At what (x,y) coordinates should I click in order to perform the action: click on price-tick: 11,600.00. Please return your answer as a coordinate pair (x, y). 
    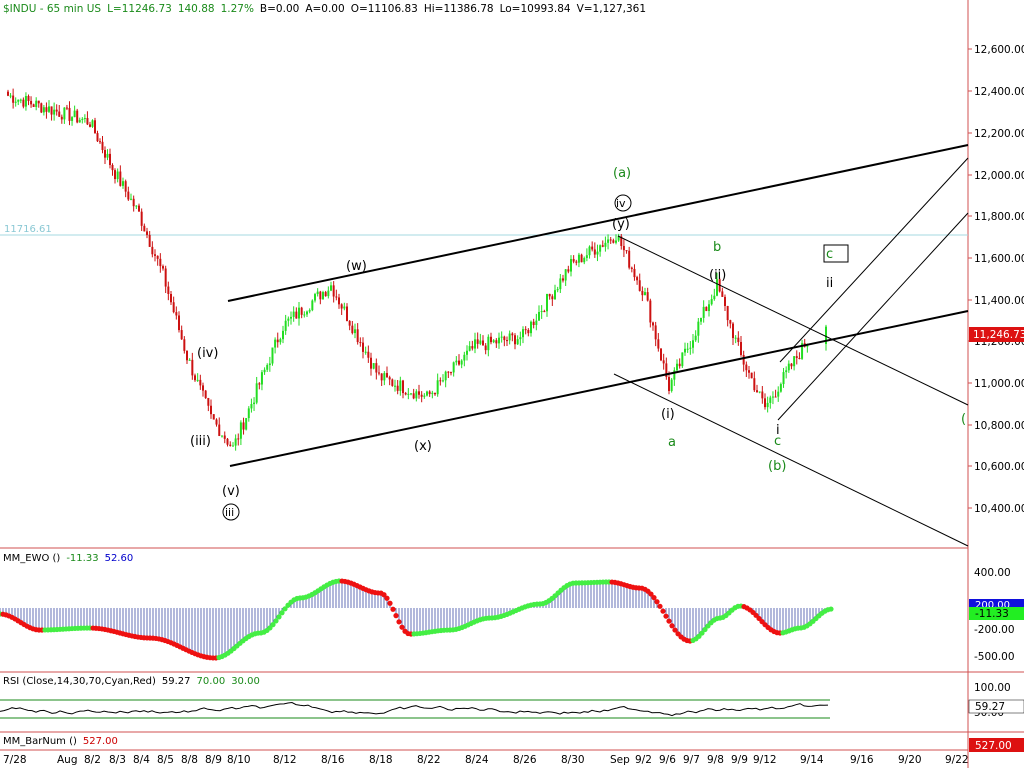
    Looking at the image, I should click on (999, 259).